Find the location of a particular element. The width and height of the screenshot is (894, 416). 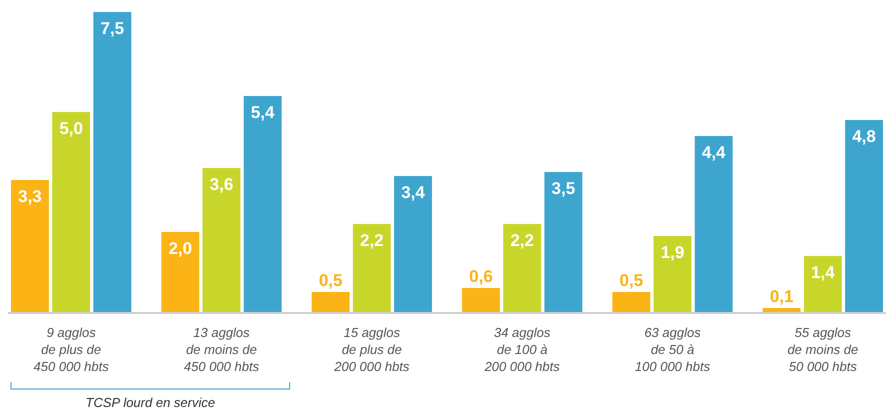

data-label: 1,4 is located at coordinates (823, 272).